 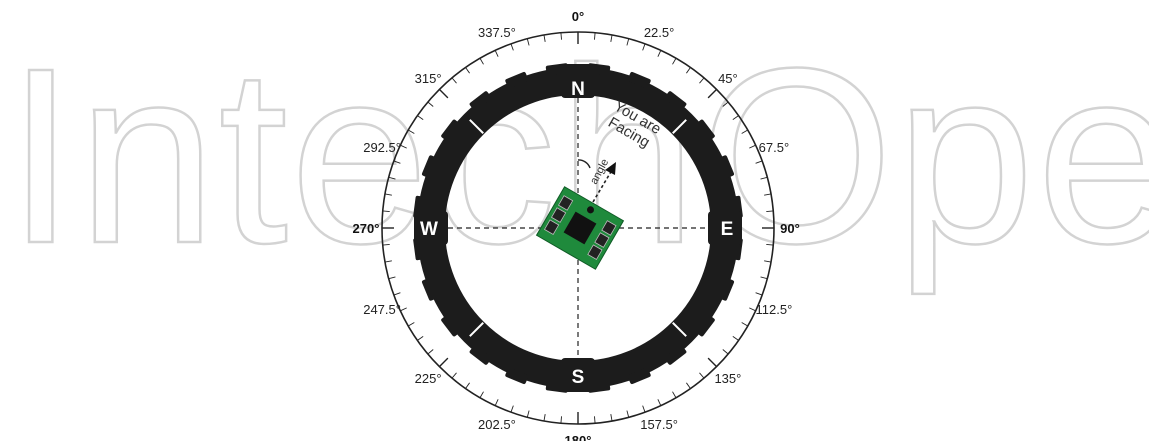 I want to click on degree-label: 270°, so click(x=366, y=228).